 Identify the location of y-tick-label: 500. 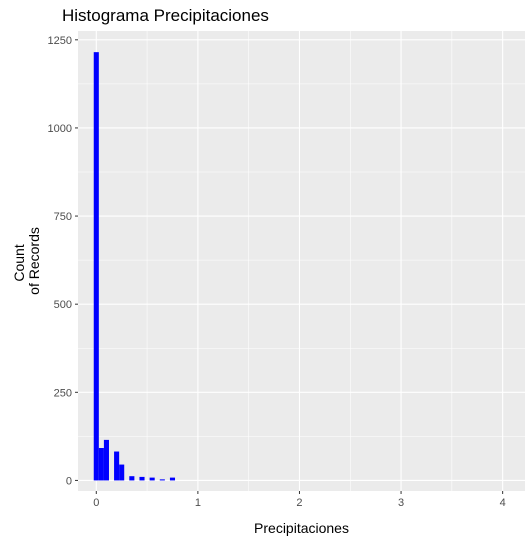
(63, 305).